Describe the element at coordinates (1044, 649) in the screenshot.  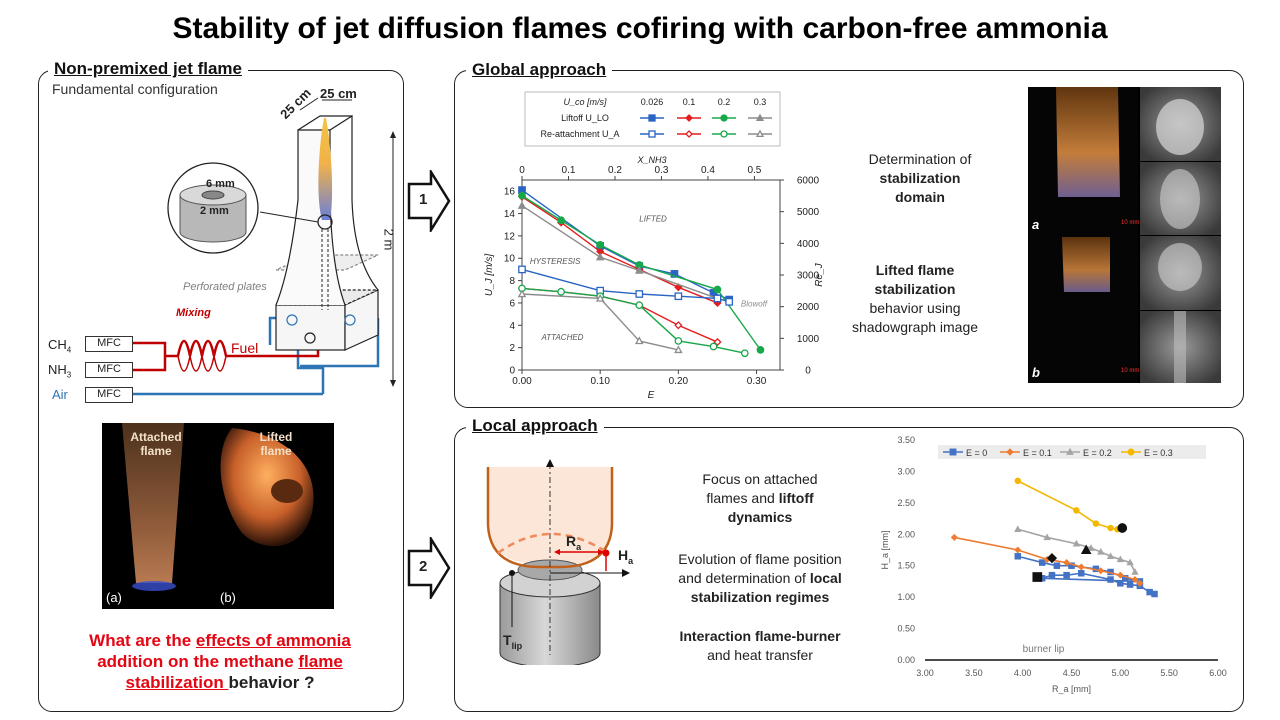
I see `burner-lip-annotation: burner lip` at that location.